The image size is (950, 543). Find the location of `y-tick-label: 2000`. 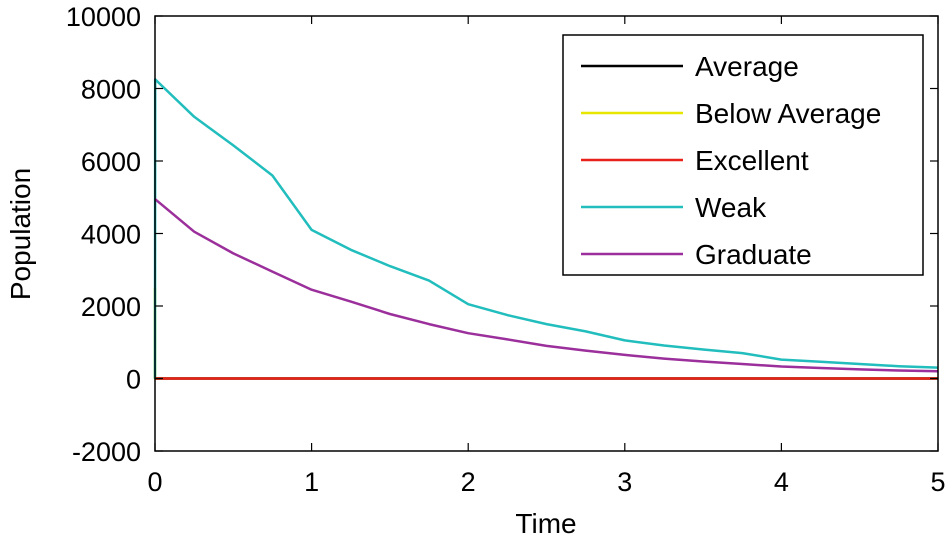

y-tick-label: 2000 is located at coordinates (111, 307).